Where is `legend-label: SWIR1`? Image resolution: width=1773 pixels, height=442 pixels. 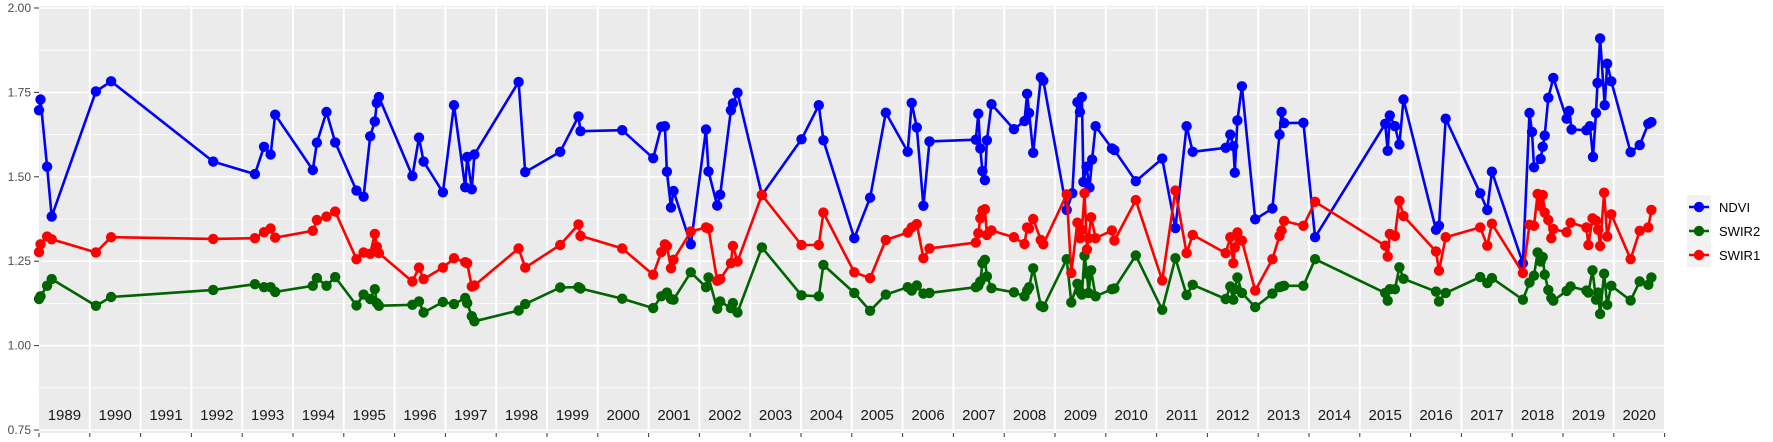
legend-label: SWIR1 is located at coordinates (1739, 255).